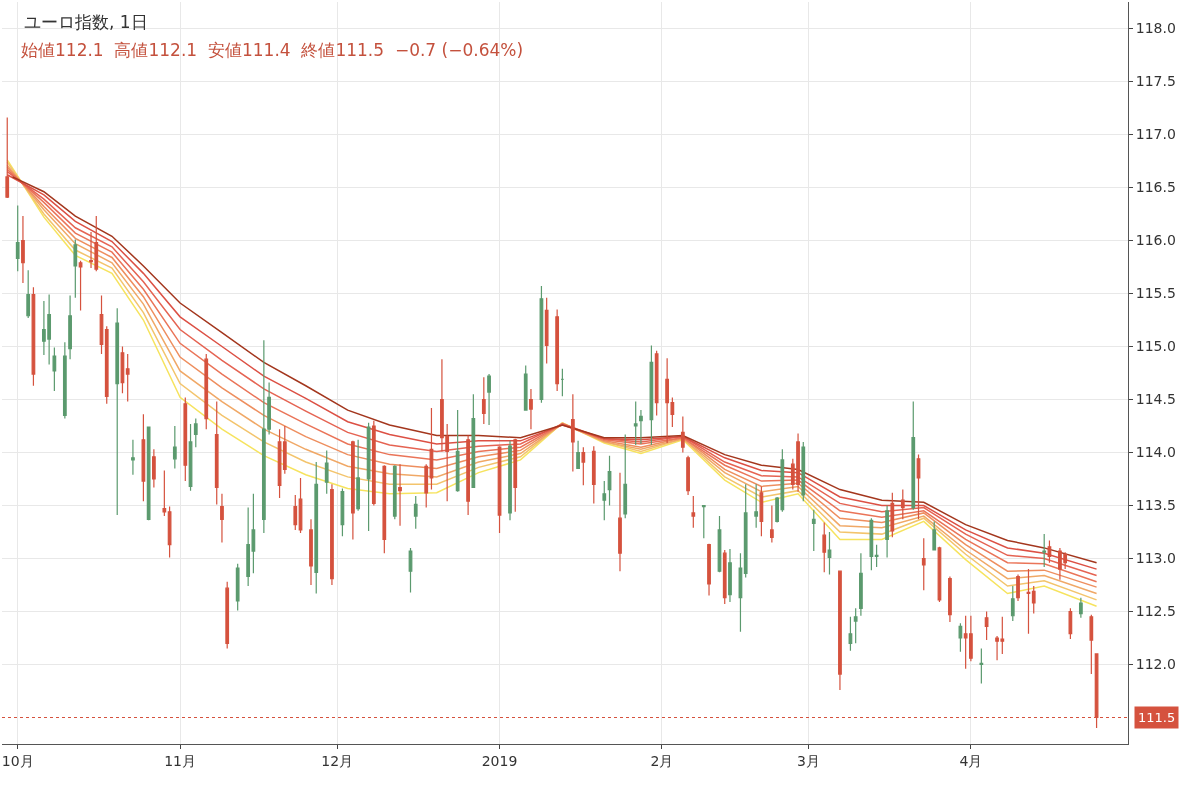  What do you see at coordinates (272, 50) in the screenshot?
I see `text: 始値112.1 高値112.1 安値111.4 終値111.5 −0.7 (−0.64%)` at bounding box center [272, 50].